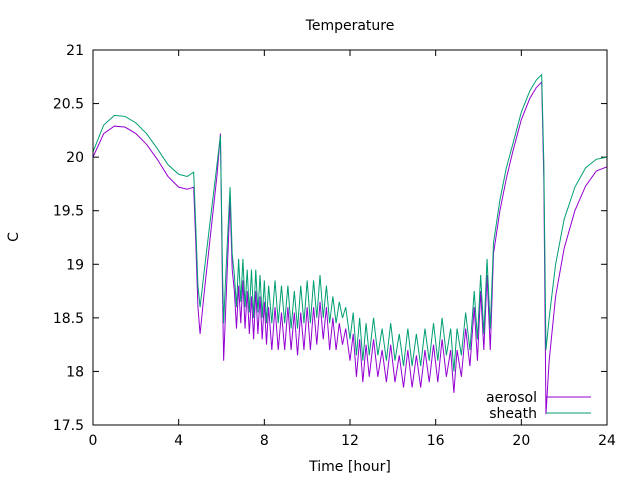 The image size is (640, 480). Describe the element at coordinates (68, 105) in the screenshot. I see `y-tick-label: 20.5` at that location.